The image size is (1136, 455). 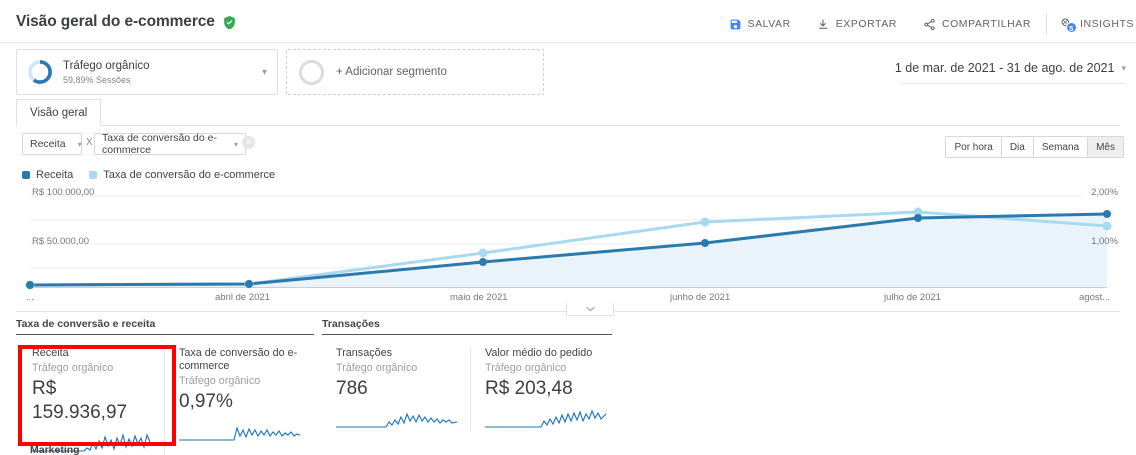 I want to click on x-tick-2: maio de 2021, so click(x=479, y=297).